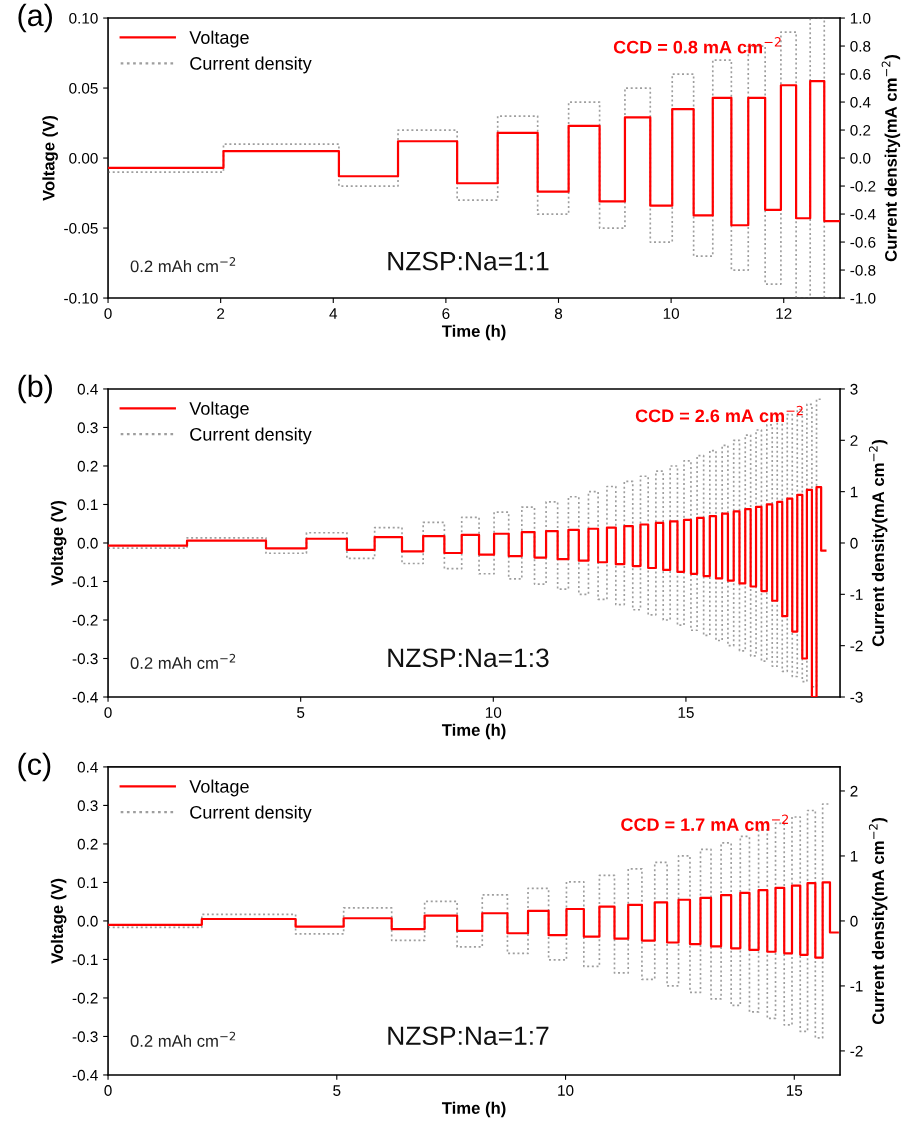  Describe the element at coordinates (333, 313) in the screenshot. I see `x-tick-label: 4` at that location.